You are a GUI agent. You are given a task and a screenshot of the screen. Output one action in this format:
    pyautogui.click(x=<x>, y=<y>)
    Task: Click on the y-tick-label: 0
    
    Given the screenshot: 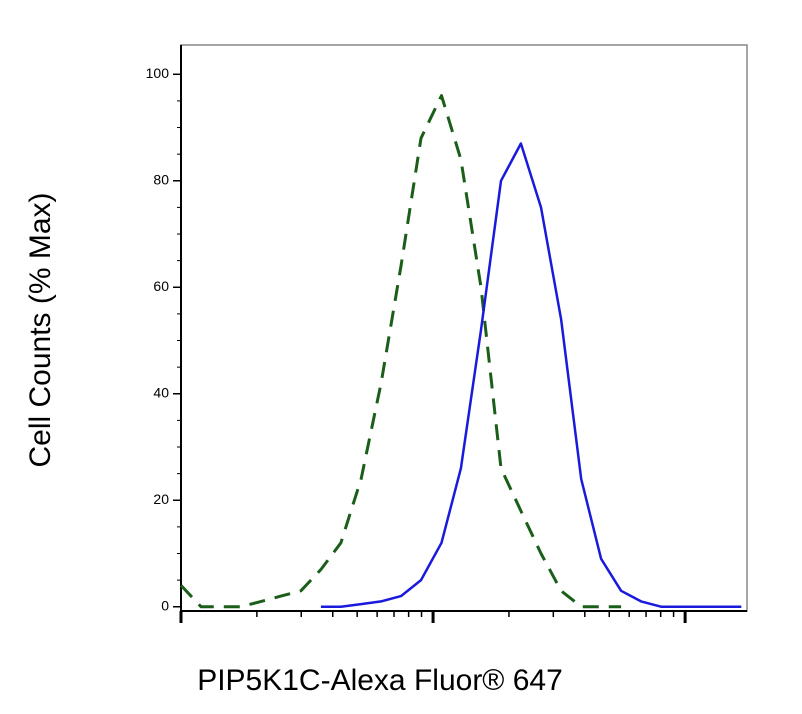 What is the action you would take?
    pyautogui.click(x=165, y=605)
    